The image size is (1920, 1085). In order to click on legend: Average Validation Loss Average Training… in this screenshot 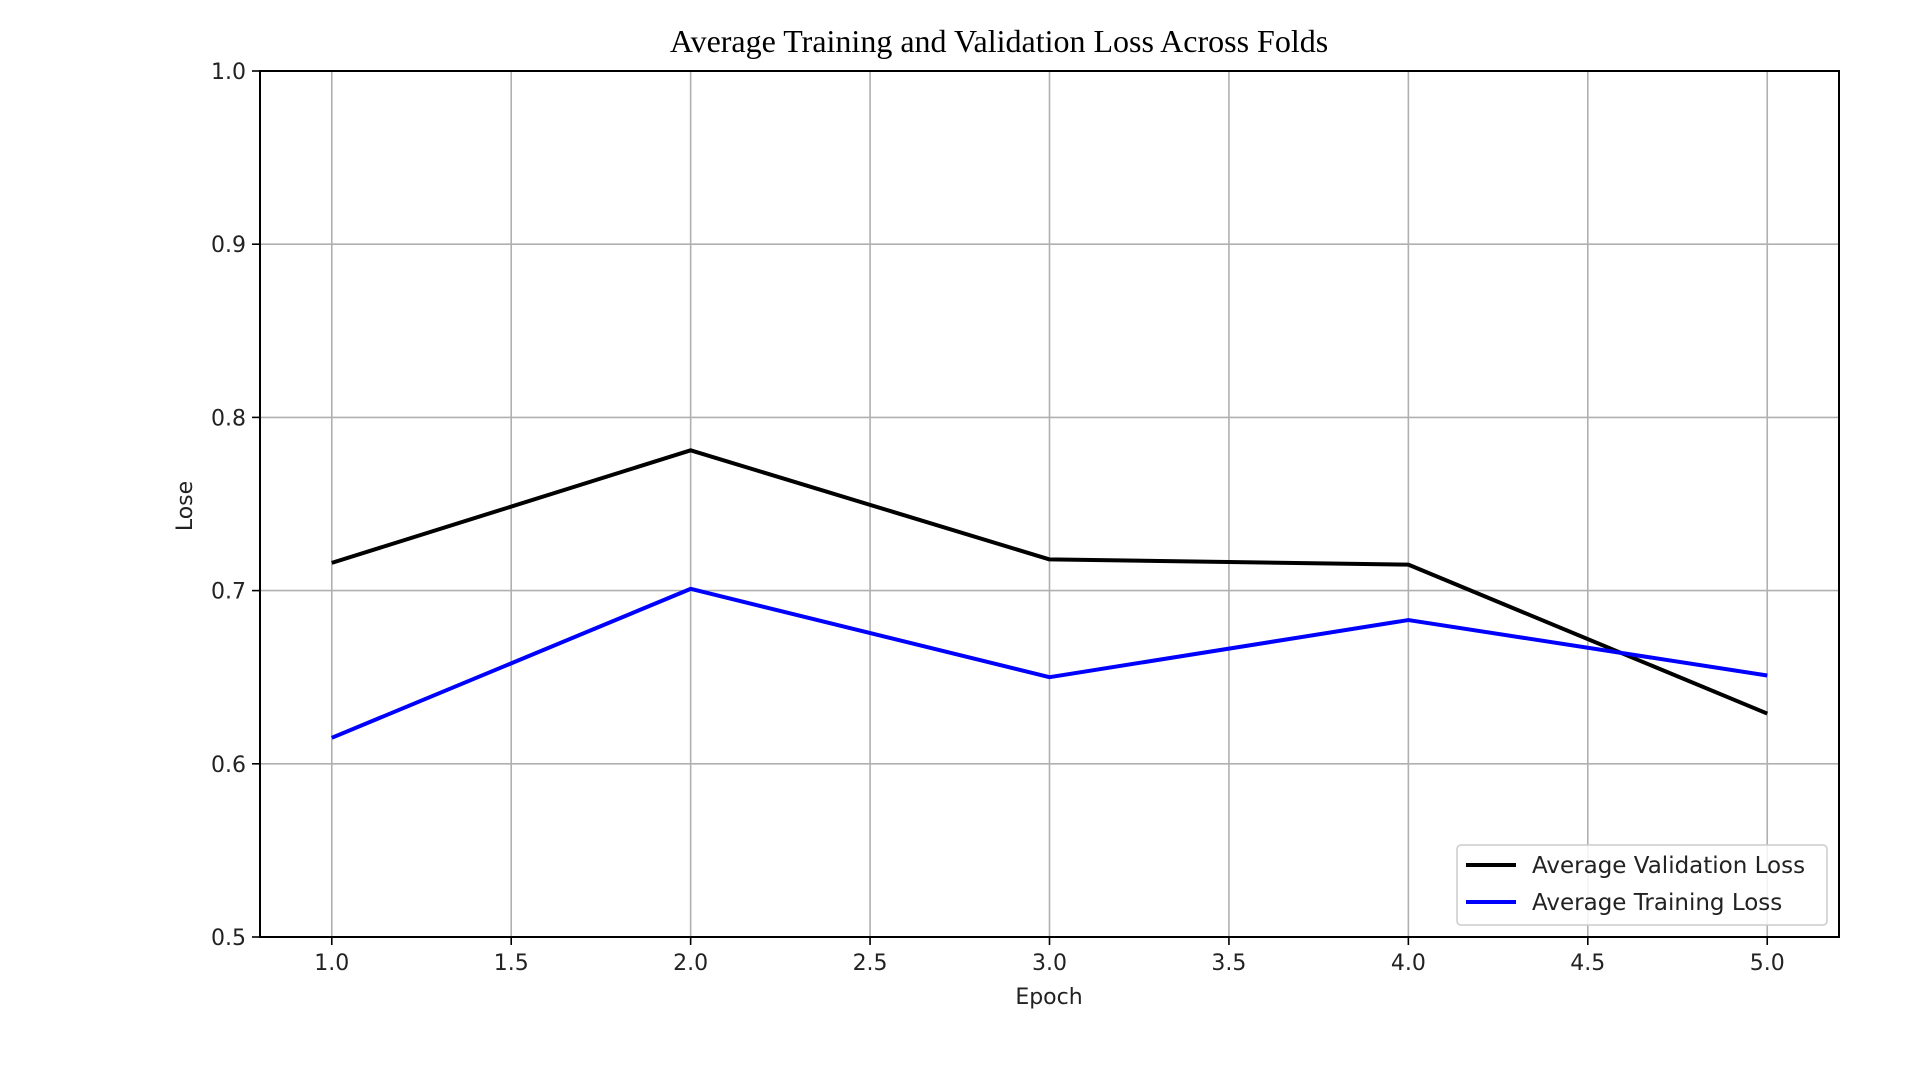, I will do `click(1642, 885)`.